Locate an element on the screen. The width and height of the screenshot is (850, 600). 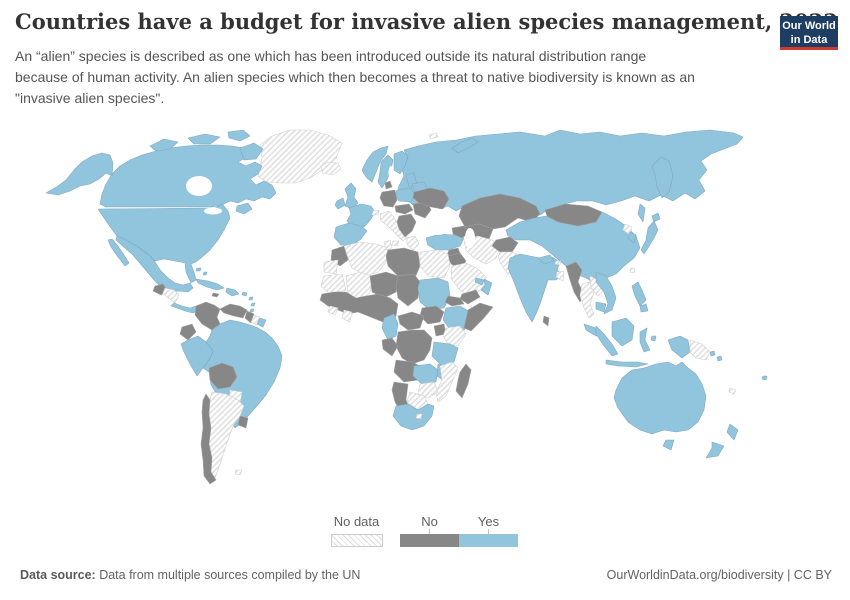
footer-link: OurWorldinData.org/biodiversity is located at coordinates (695, 575).